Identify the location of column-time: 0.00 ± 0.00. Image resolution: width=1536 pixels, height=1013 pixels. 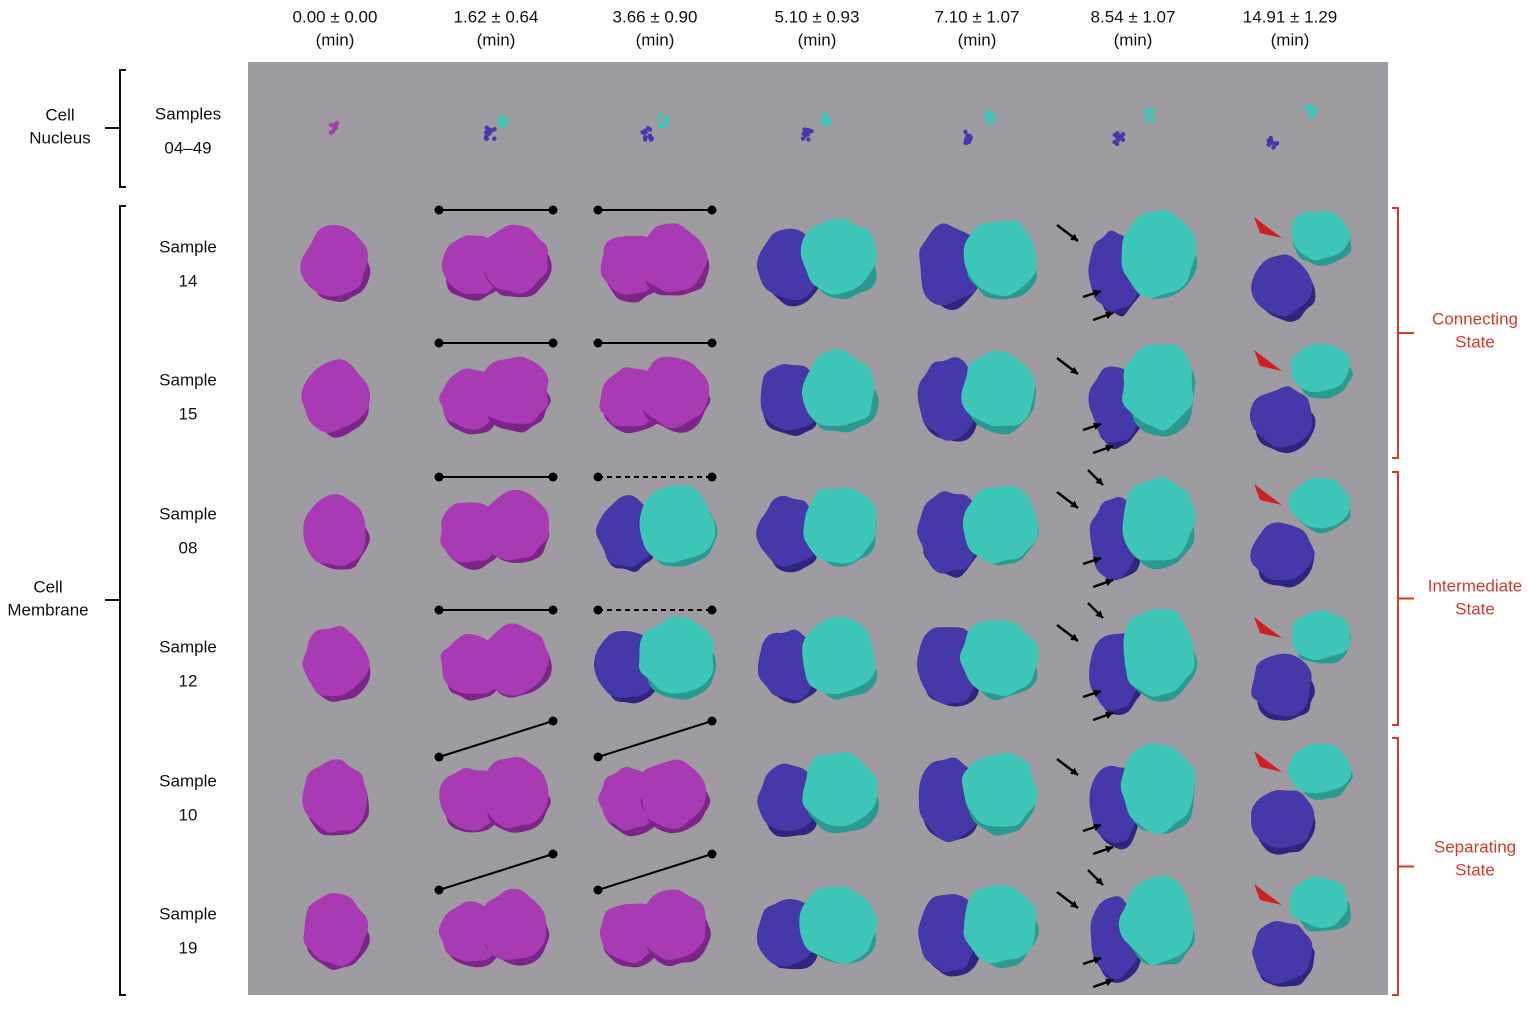
(335, 16).